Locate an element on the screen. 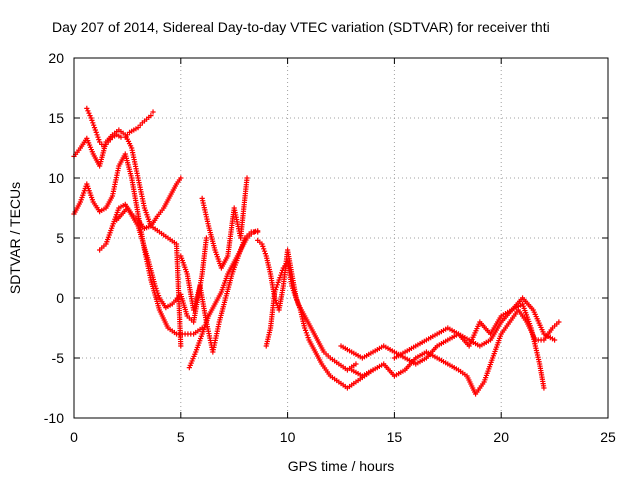 Image resolution: width=640 pixels, height=480 pixels. y-tick-label: -5 is located at coordinates (58, 358).